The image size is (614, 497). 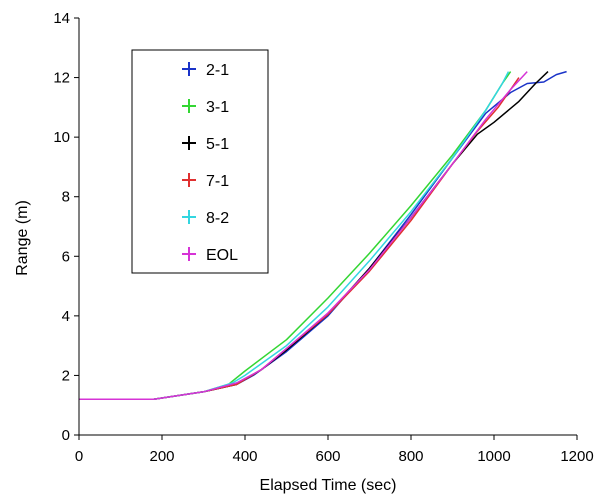 I want to click on y-tick-labels: 0 2 4 6 8 10 12 14, so click(x=61, y=227).